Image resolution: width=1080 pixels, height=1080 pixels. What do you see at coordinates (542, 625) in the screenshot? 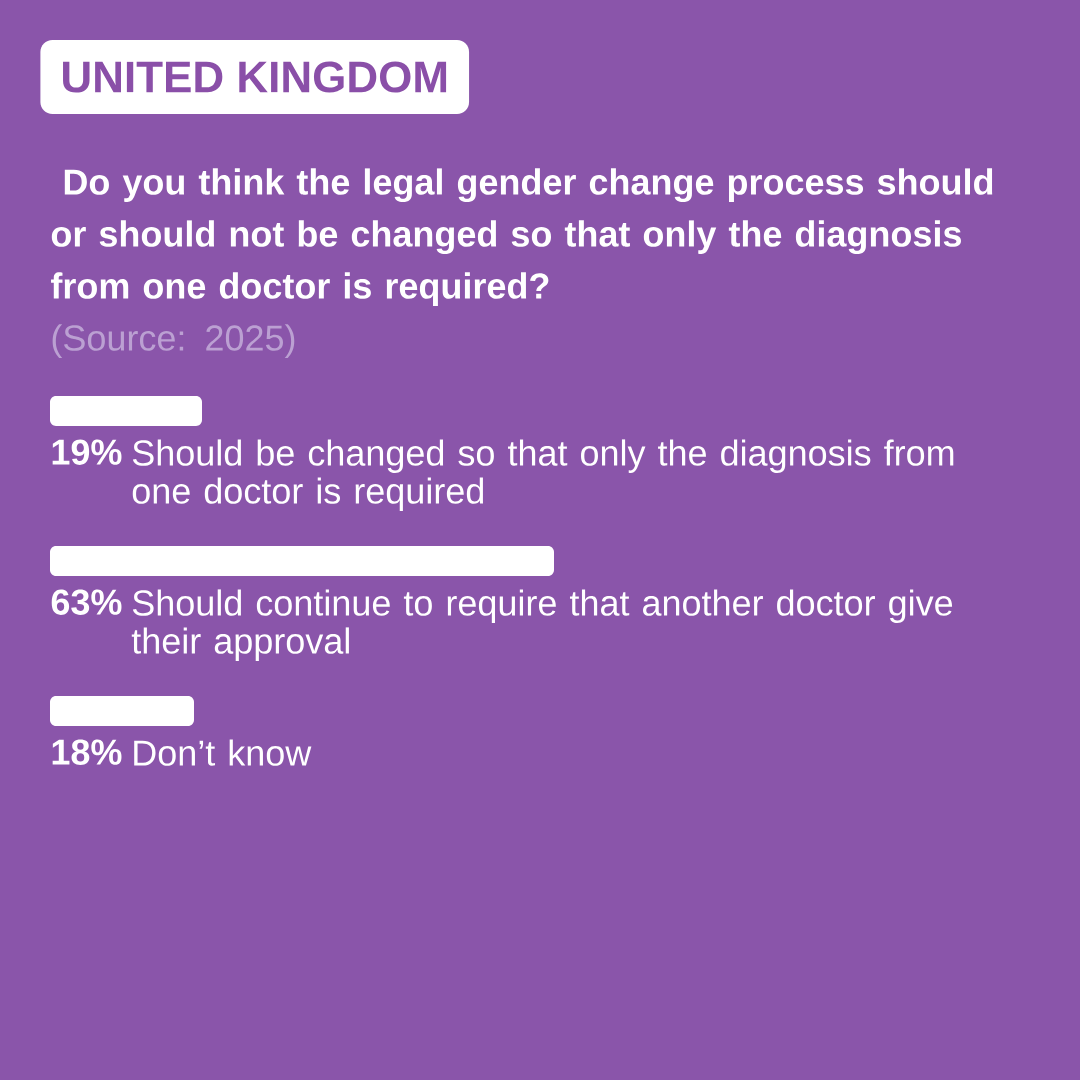
I see `y-tick-label: Should continue to require that another doctor give their approval` at bounding box center [542, 625].